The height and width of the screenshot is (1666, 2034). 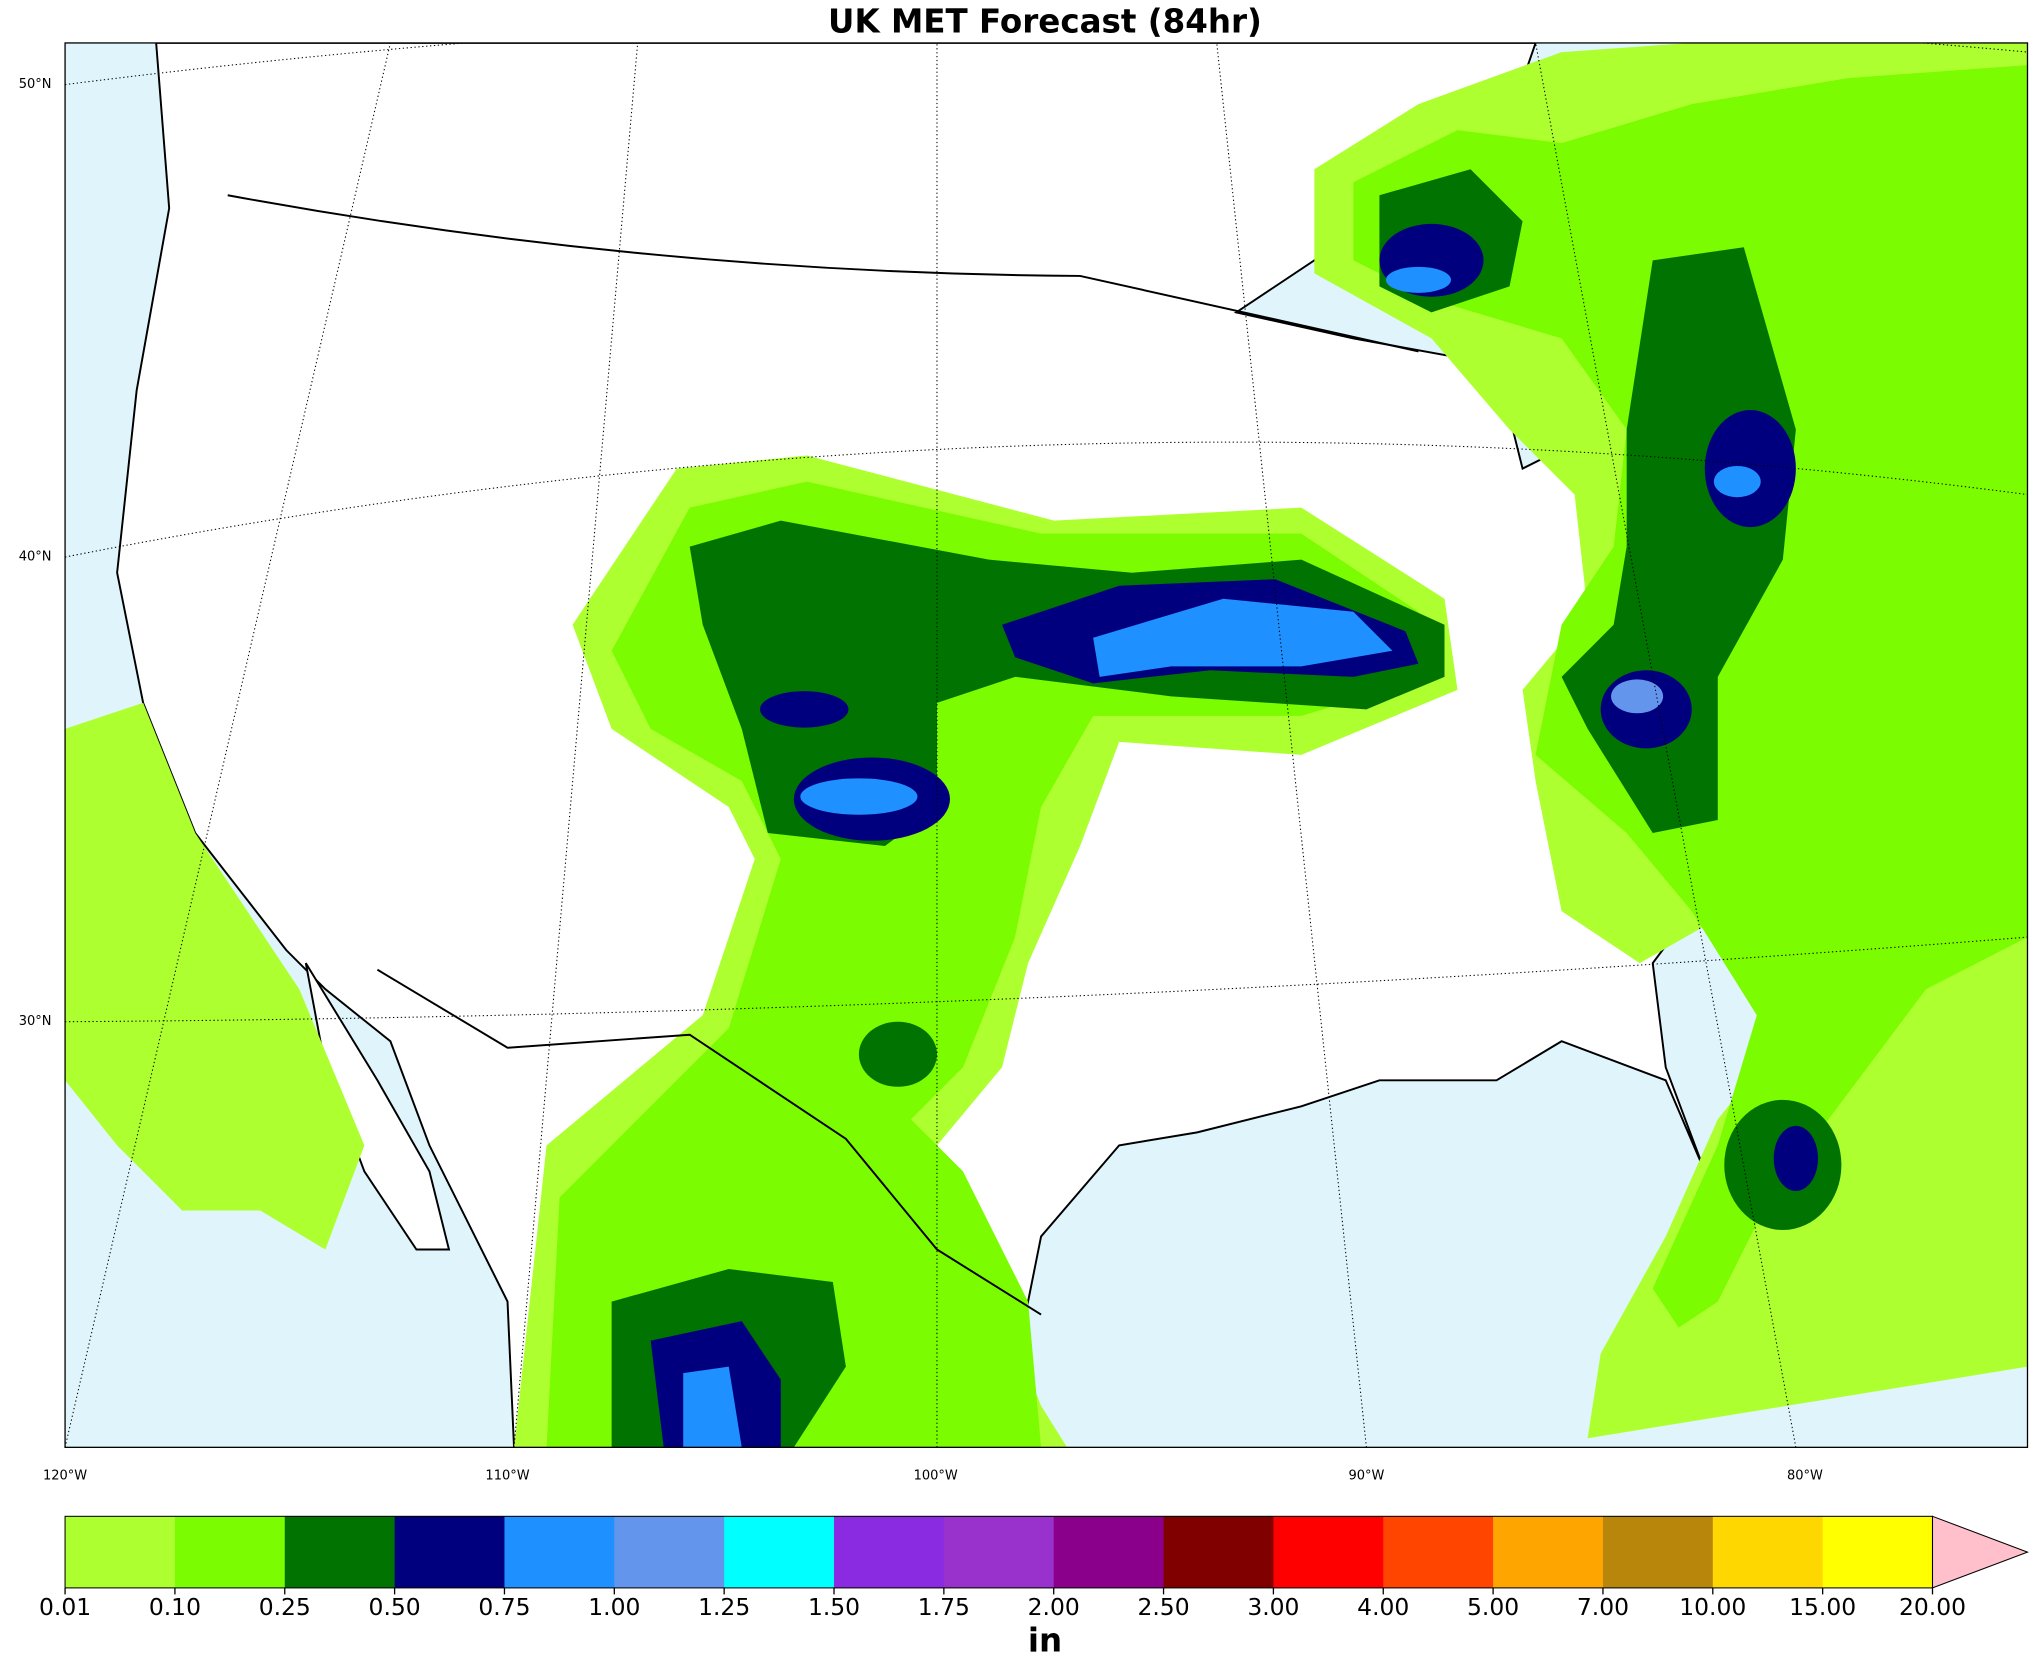 I want to click on colorbar-frame, so click(x=999, y=1552).